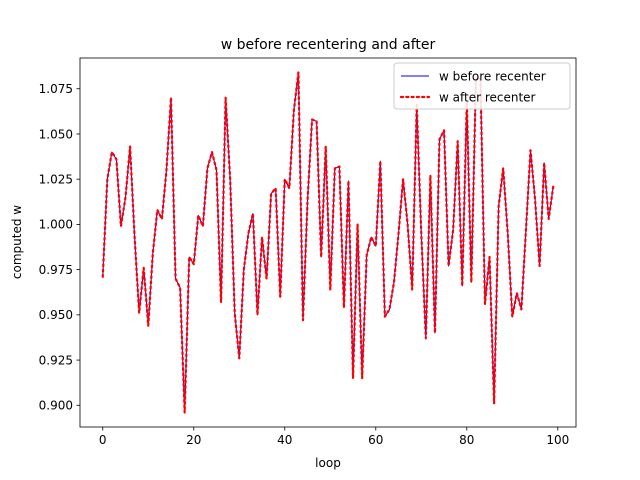  Describe the element at coordinates (56, 134) in the screenshot. I see `y-tick-label: 1.050` at that location.